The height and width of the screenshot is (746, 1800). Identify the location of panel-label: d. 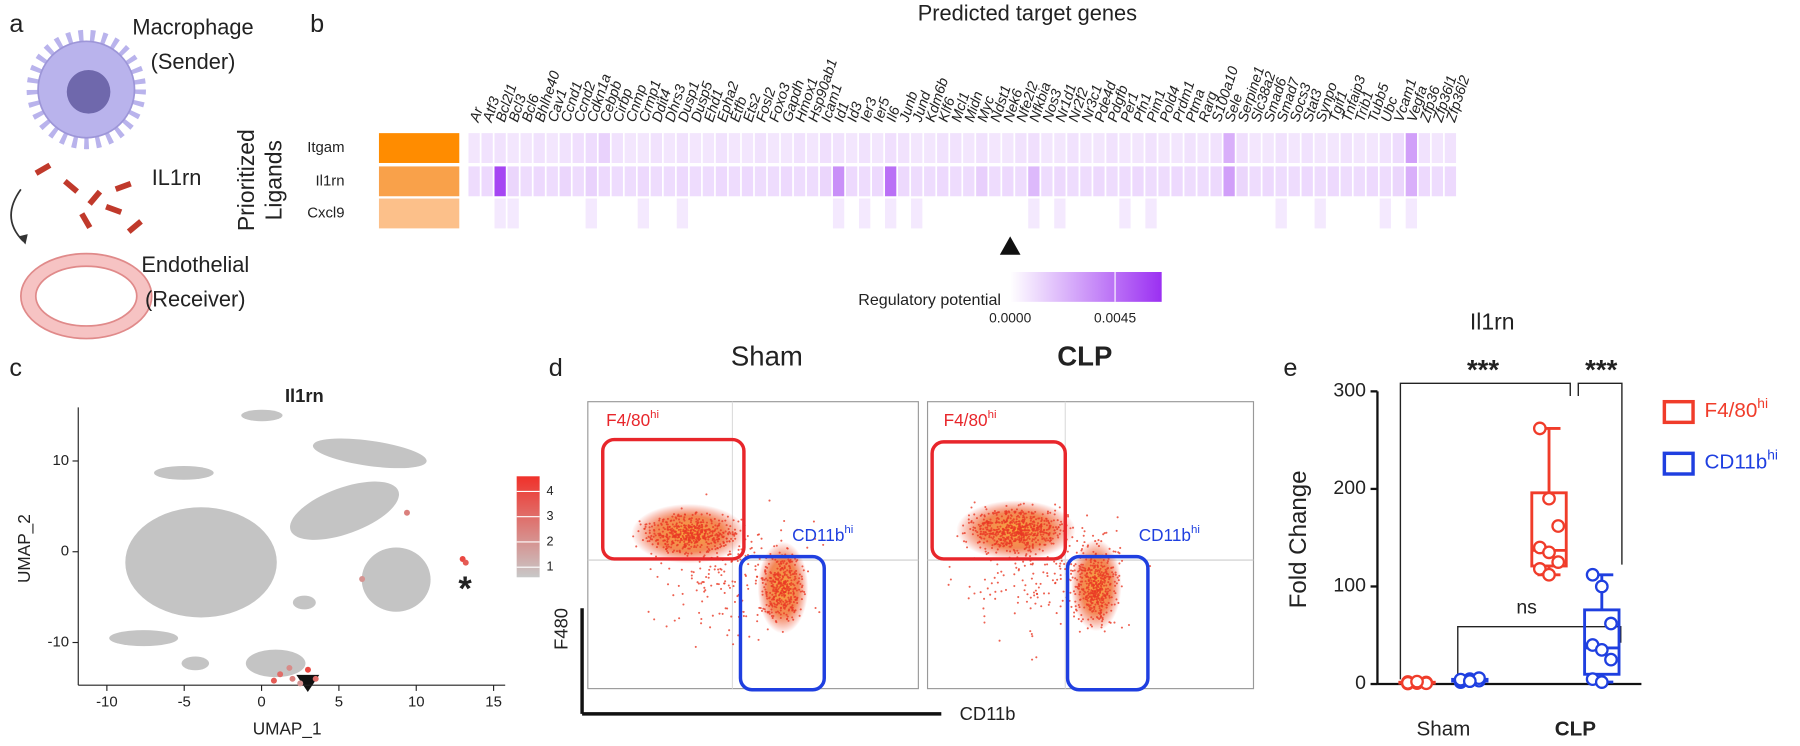
(556, 368).